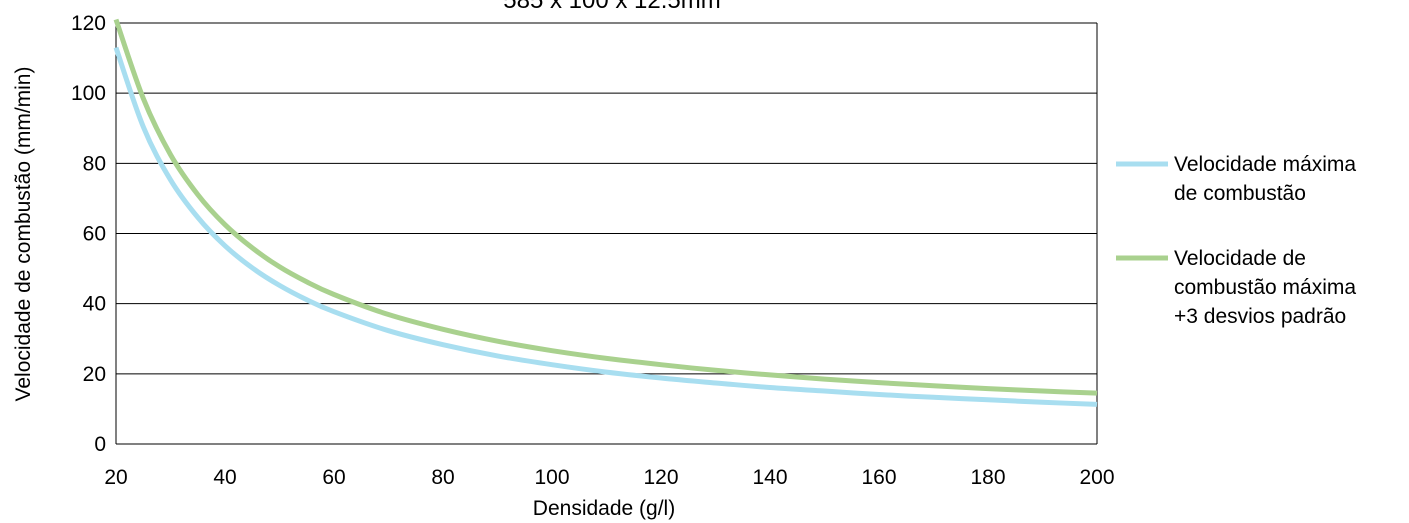 The image size is (1409, 523). I want to click on y-tick-label: 120, so click(88, 23).